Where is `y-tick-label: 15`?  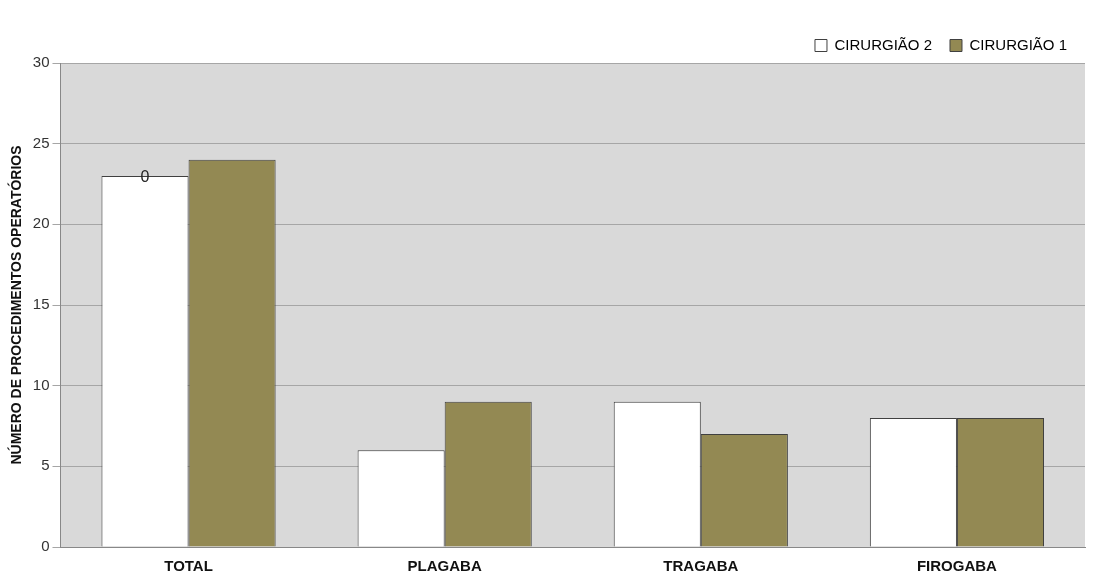
y-tick-label: 15 is located at coordinates (41, 304).